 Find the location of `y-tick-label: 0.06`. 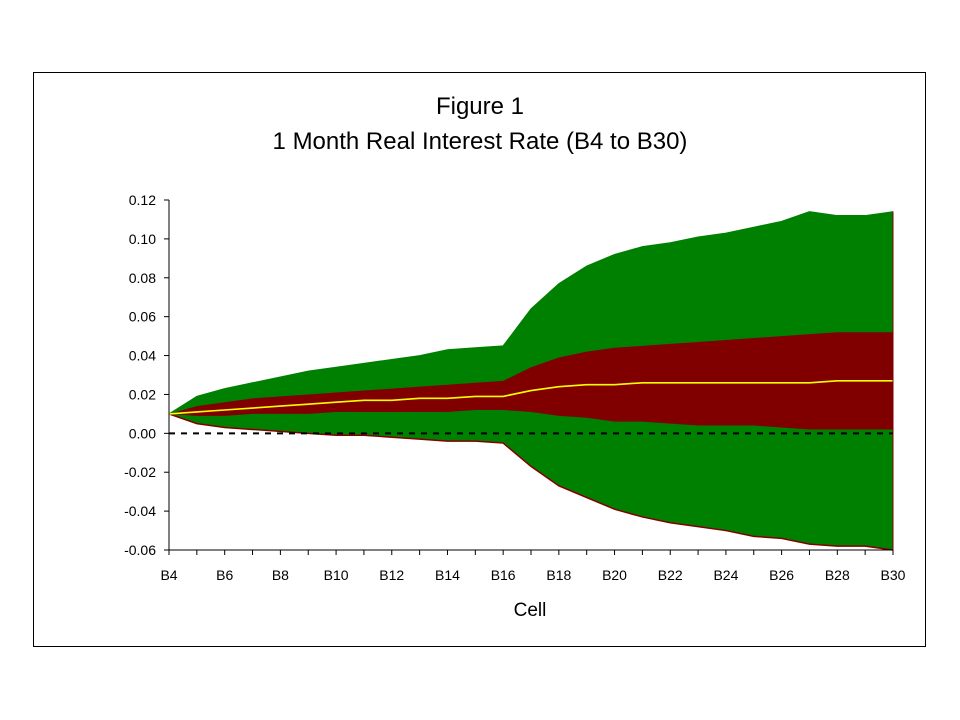

y-tick-label: 0.06 is located at coordinates (142, 317).